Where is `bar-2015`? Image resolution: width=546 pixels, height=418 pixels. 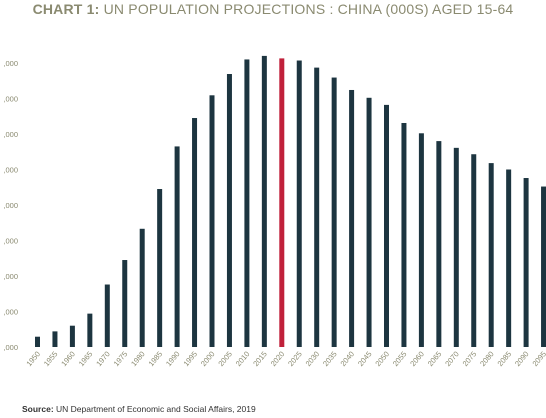 bar-2015 is located at coordinates (264, 201).